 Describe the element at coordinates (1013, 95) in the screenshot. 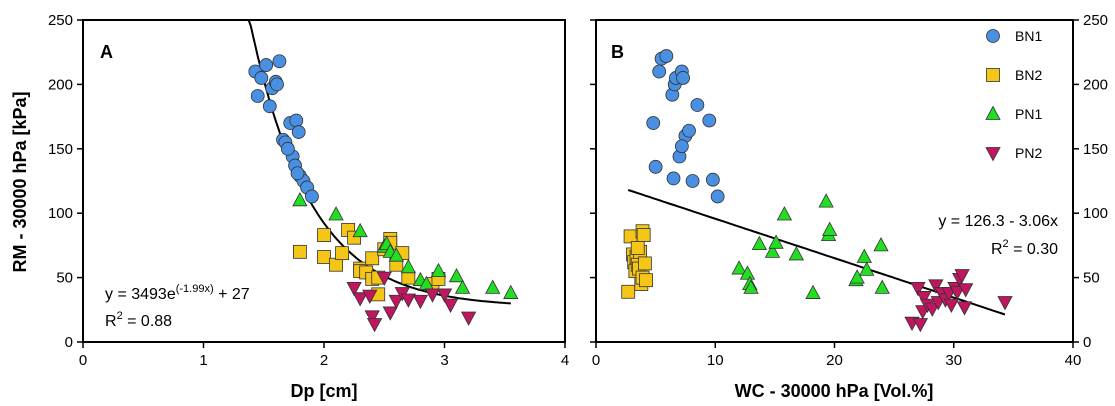

I see `legend: BN1 BN2 PN1 PN2` at that location.